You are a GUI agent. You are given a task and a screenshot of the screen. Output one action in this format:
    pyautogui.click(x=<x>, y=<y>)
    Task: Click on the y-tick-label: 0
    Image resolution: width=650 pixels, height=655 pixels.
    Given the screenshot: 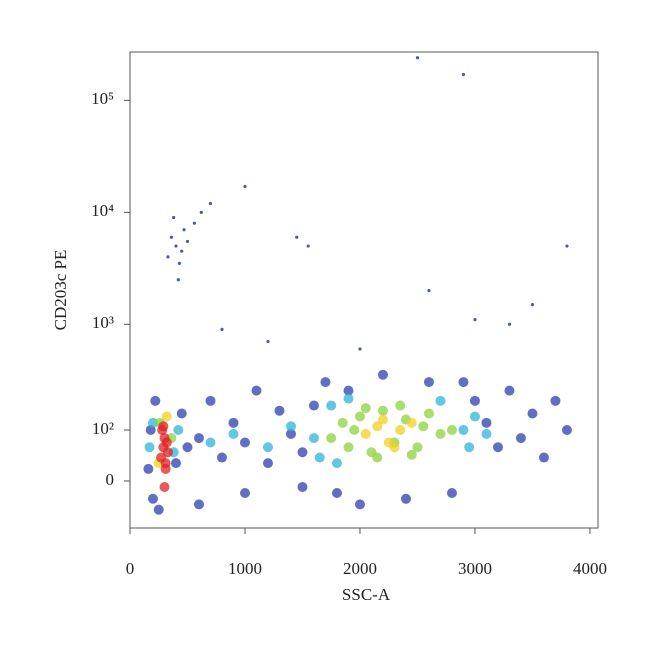 What is the action you would take?
    pyautogui.click(x=110, y=479)
    